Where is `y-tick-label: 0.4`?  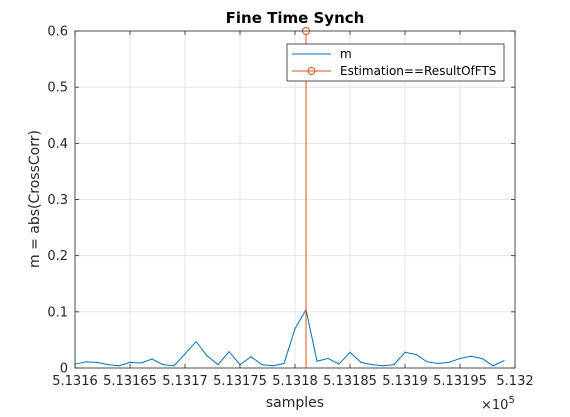 y-tick-label: 0.4 is located at coordinates (57, 144).